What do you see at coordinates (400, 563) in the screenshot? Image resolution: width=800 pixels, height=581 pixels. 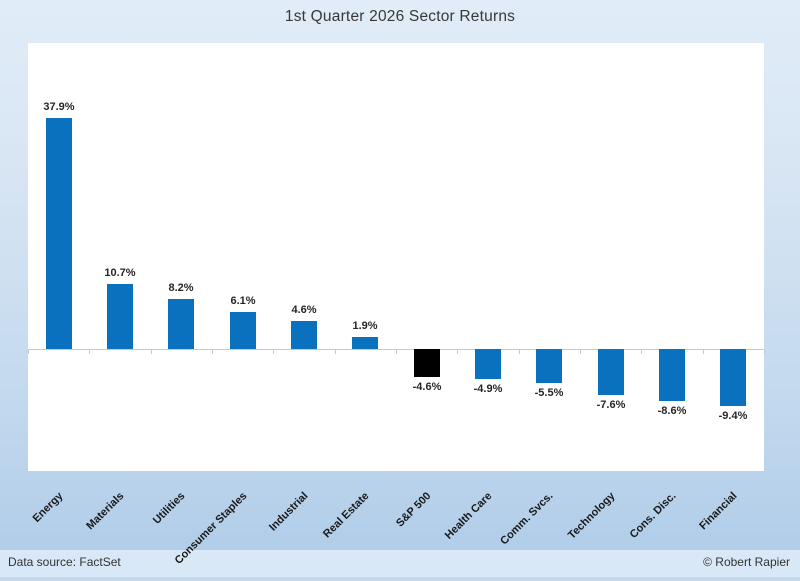 I see `footer-strip` at bounding box center [400, 563].